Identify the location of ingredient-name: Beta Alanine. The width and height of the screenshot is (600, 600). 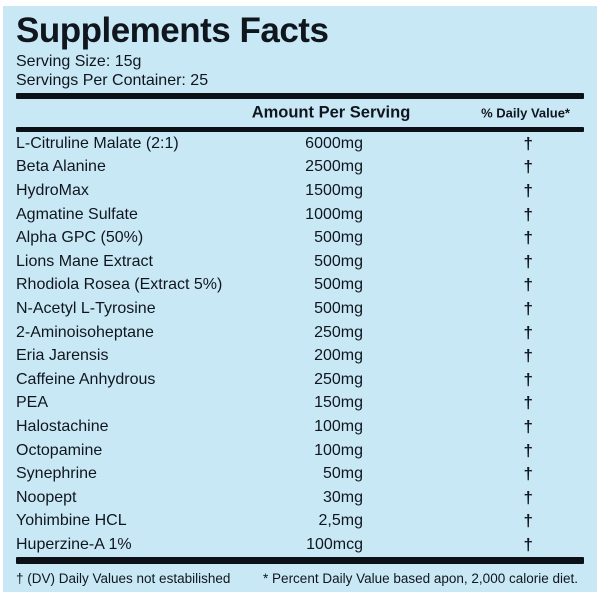
(61, 167).